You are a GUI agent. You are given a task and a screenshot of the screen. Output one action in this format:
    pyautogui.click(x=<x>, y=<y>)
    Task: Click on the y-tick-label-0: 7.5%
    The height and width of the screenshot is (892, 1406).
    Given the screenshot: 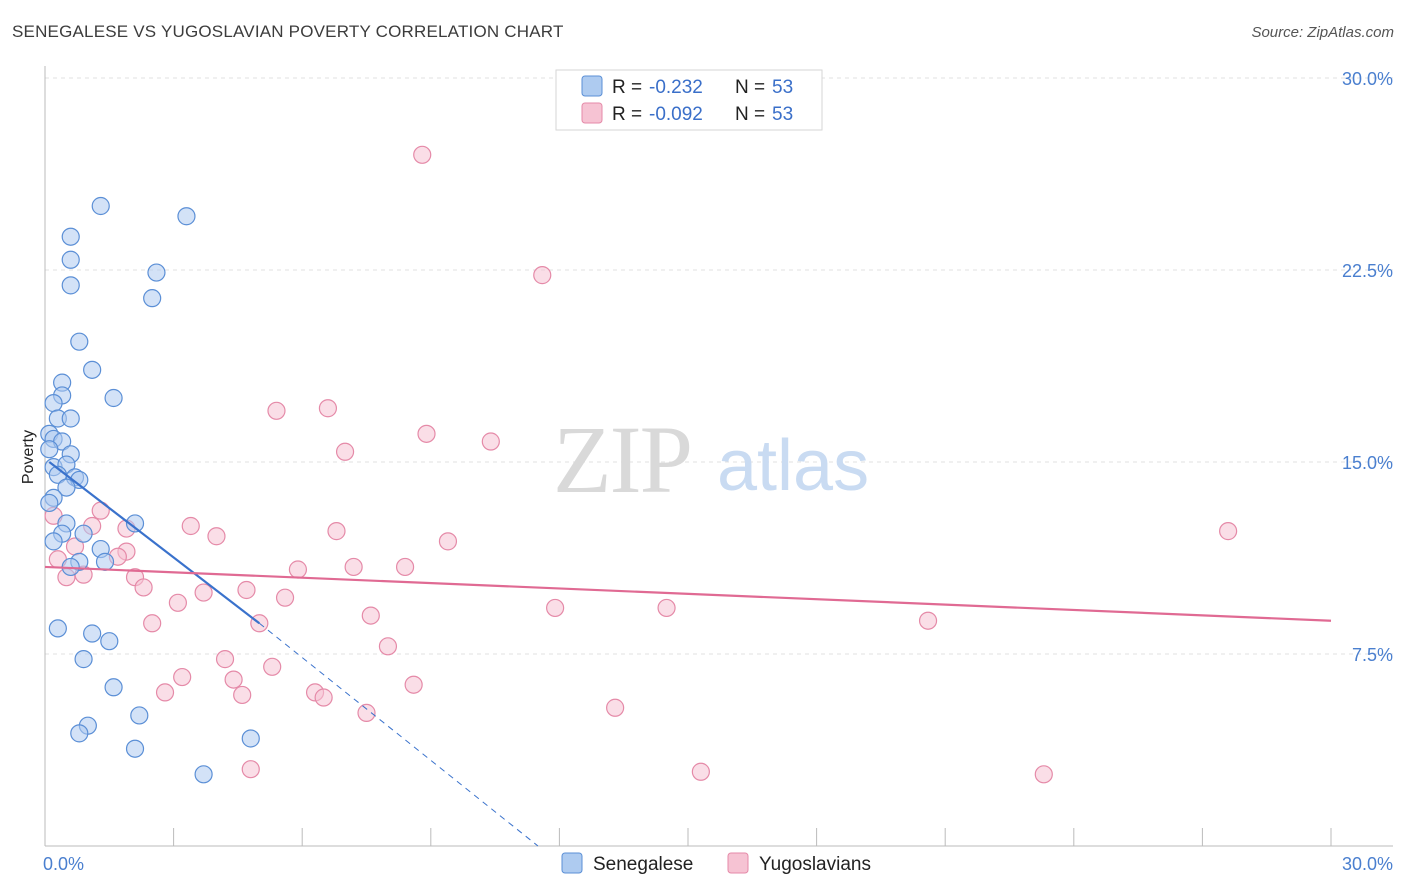 What is the action you would take?
    pyautogui.click(x=1372, y=655)
    